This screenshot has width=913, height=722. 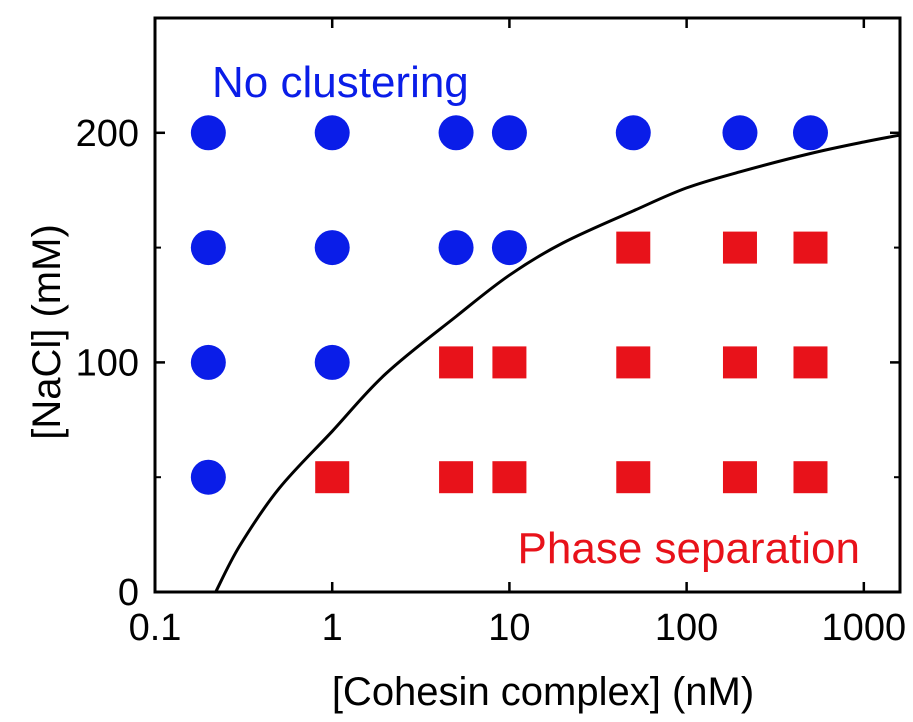 I want to click on x-axis-label: [Cohesin complex] (nM), so click(x=543, y=692).